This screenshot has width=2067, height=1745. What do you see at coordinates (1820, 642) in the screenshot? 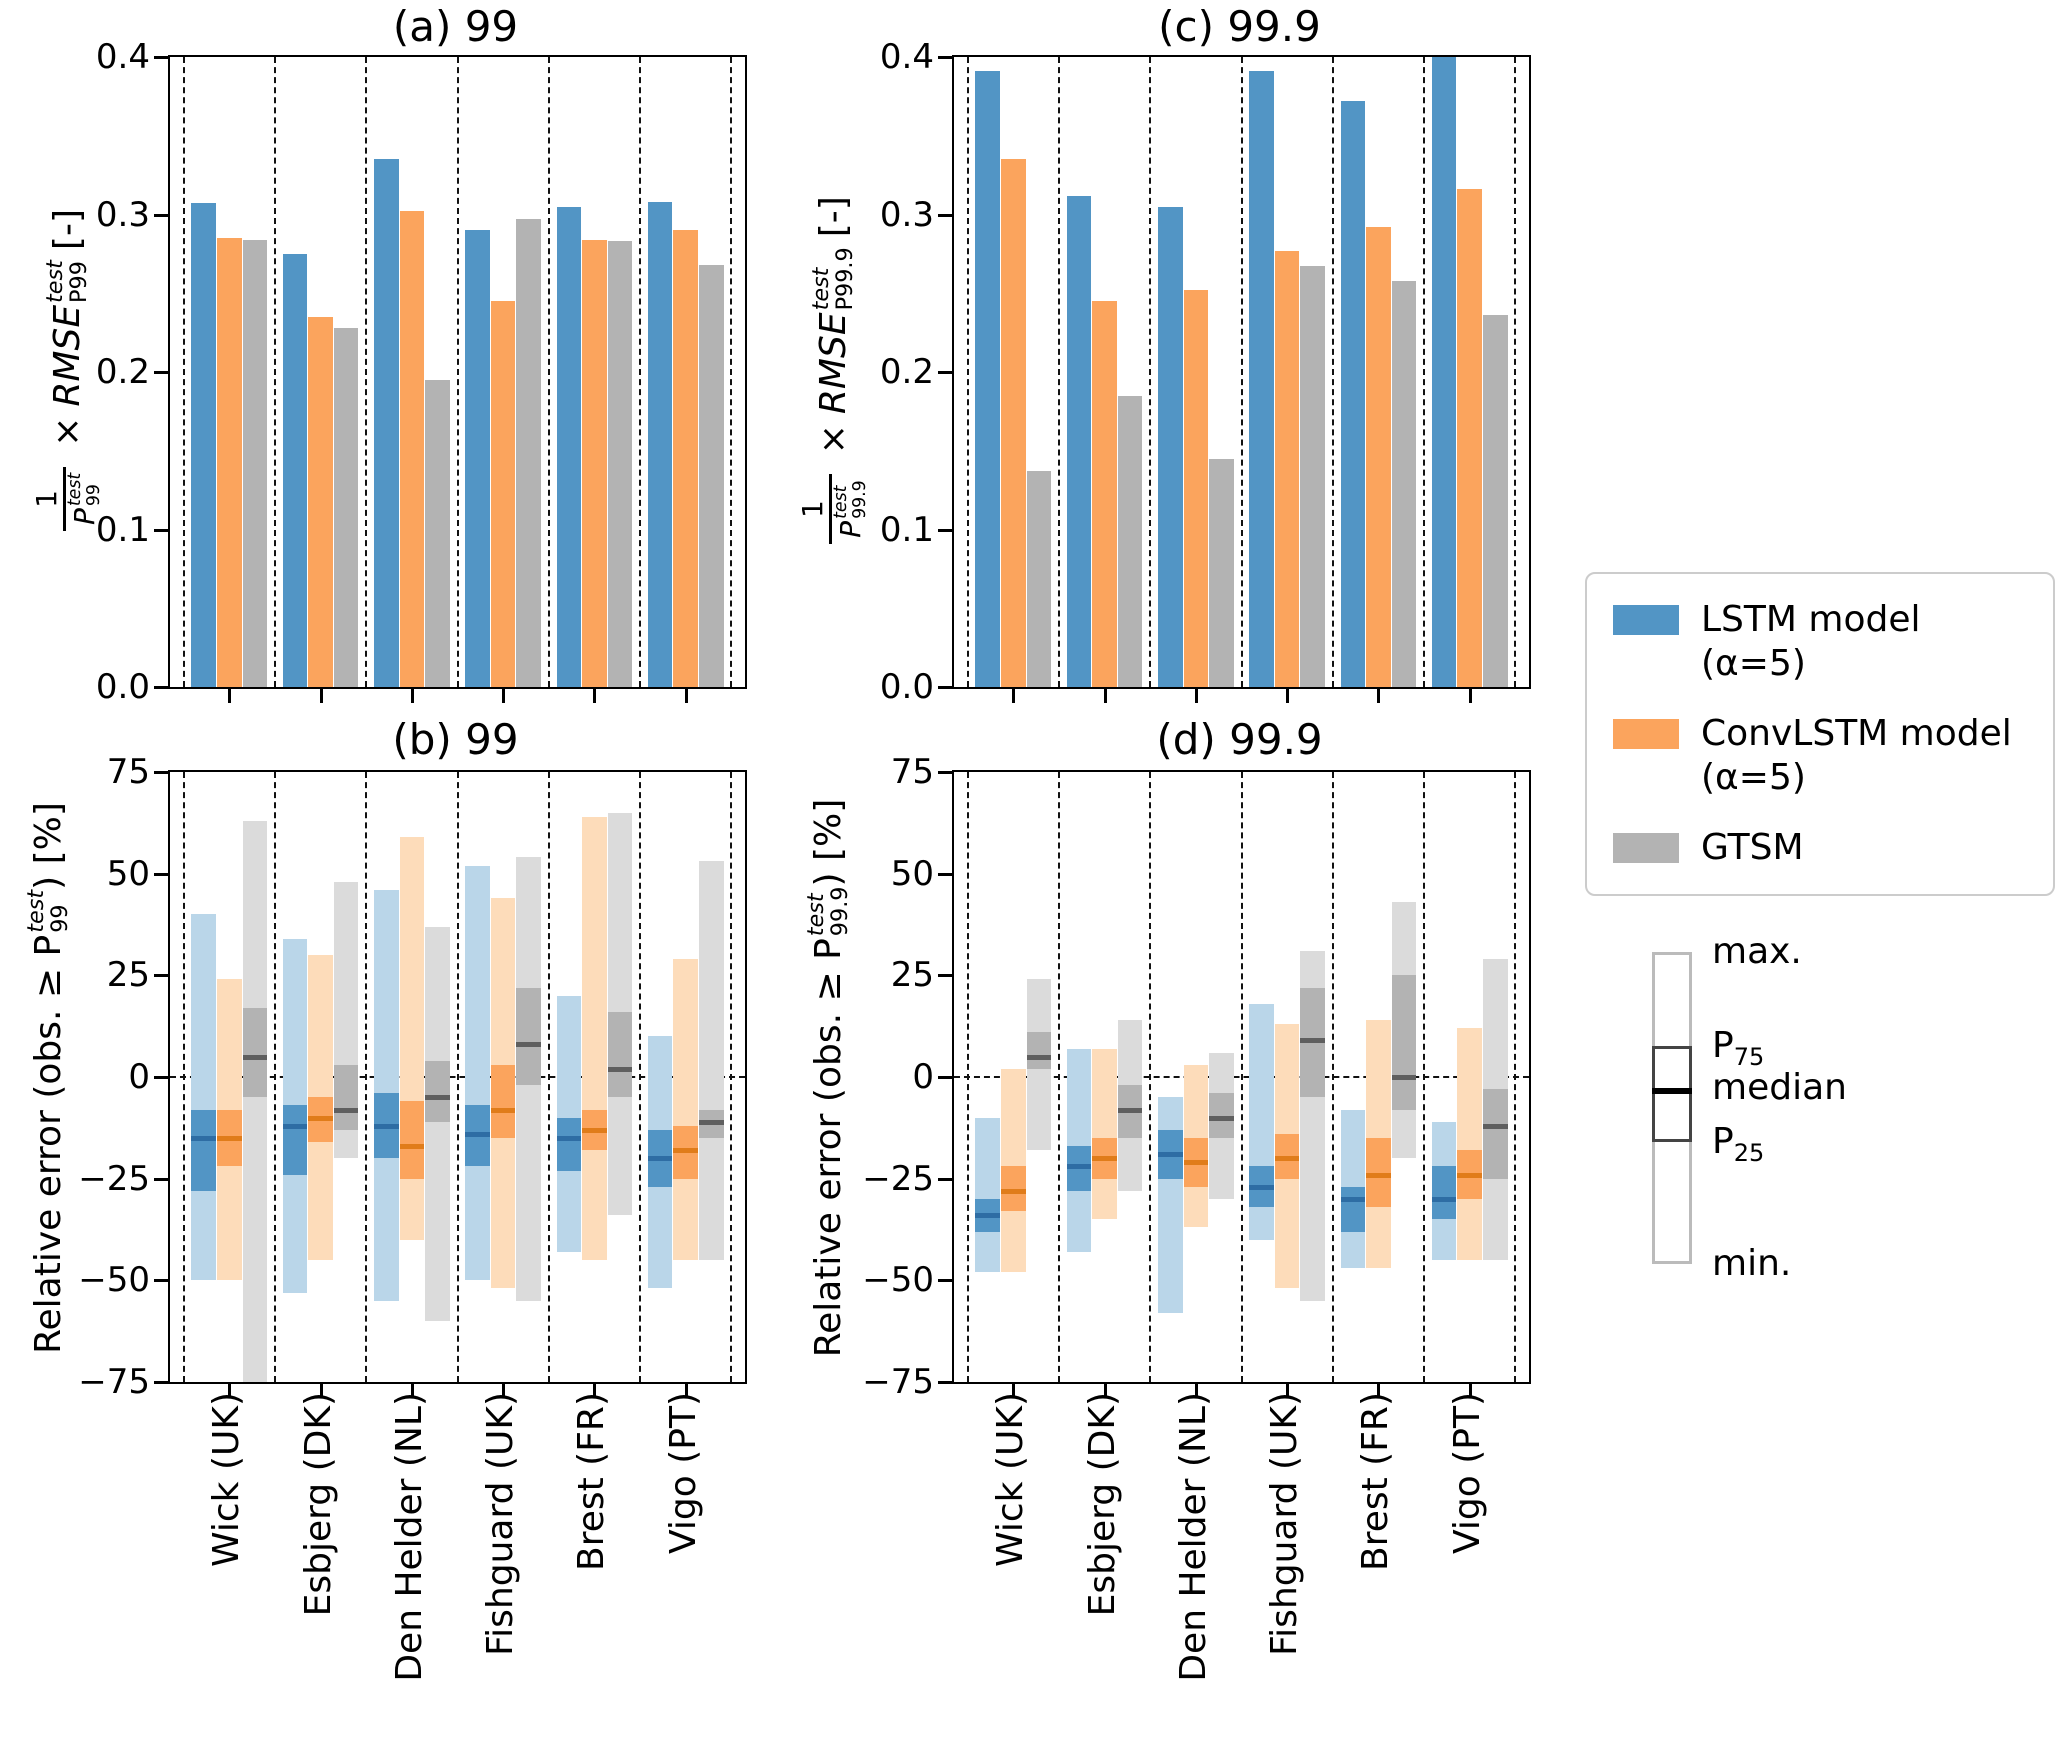
I see `legend-item-0: LSTM model (α=5)` at bounding box center [1820, 642].